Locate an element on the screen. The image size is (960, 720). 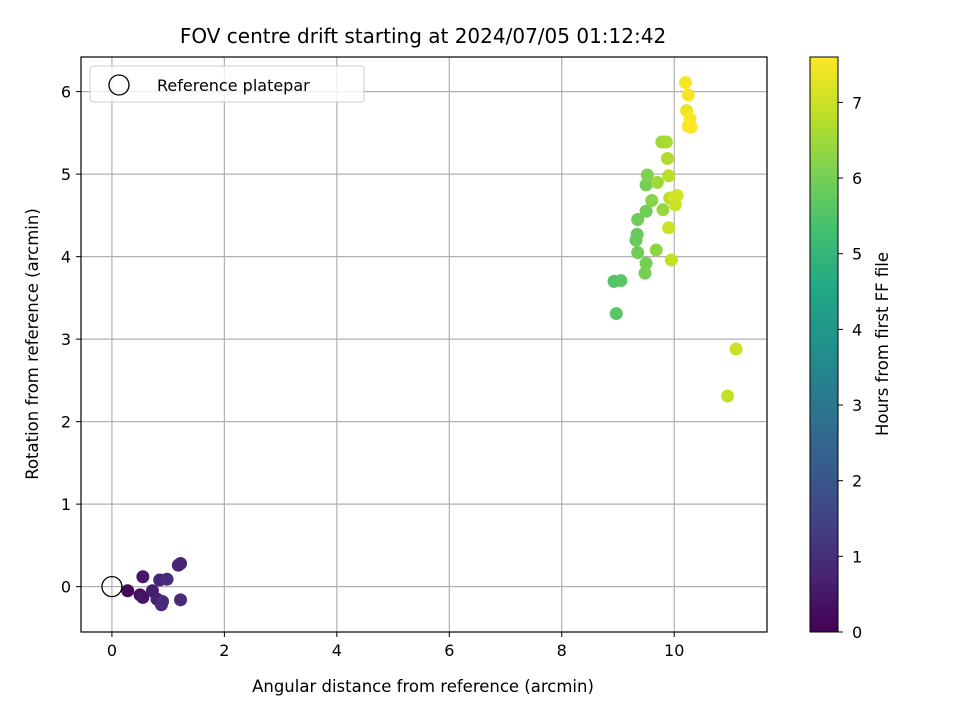
legend-marker-circle is located at coordinates (119, 85).